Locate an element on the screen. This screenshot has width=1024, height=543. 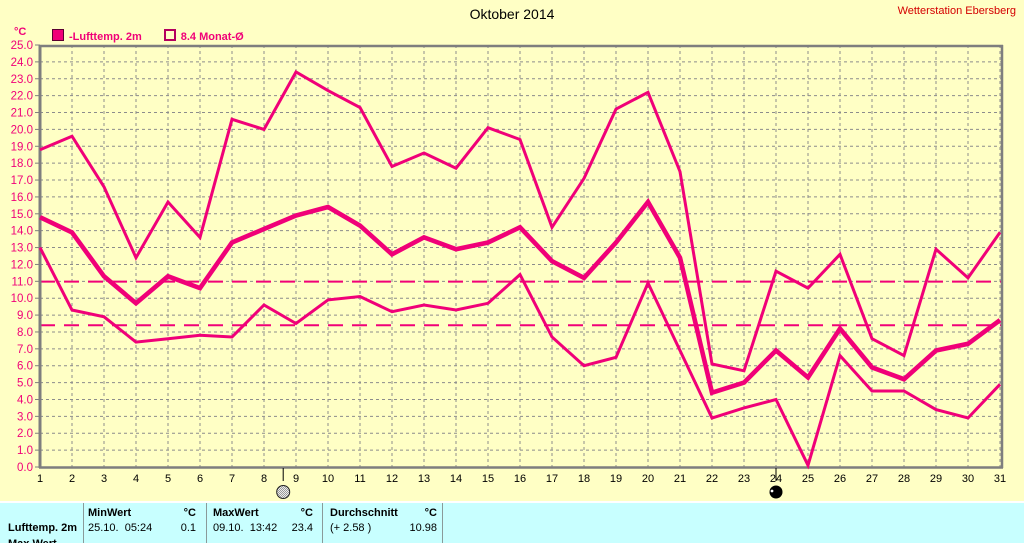
svg-text: 10 is located at coordinates (328, 479).